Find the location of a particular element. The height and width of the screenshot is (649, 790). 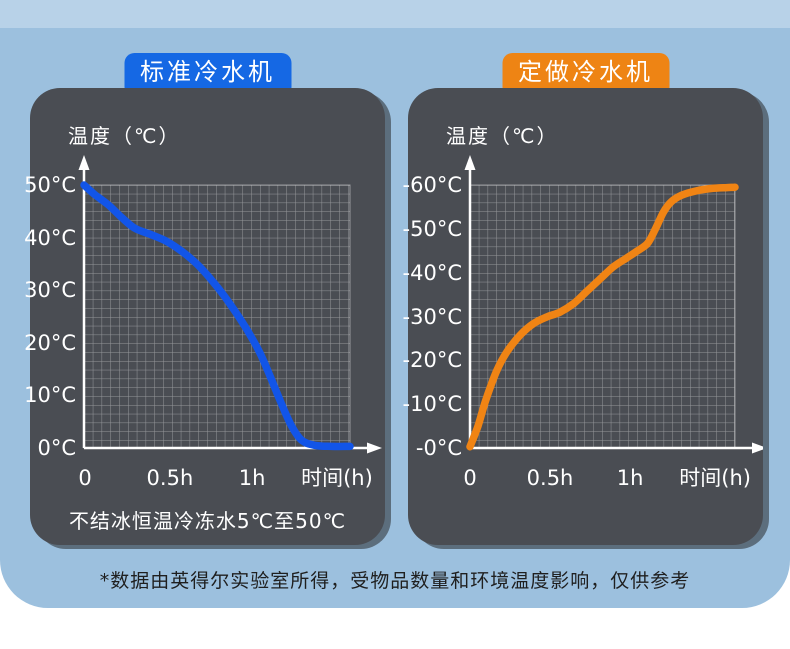

standard-chiller-caption: 不结冰恒温冷冻水5℃至50℃ is located at coordinates (207, 521).